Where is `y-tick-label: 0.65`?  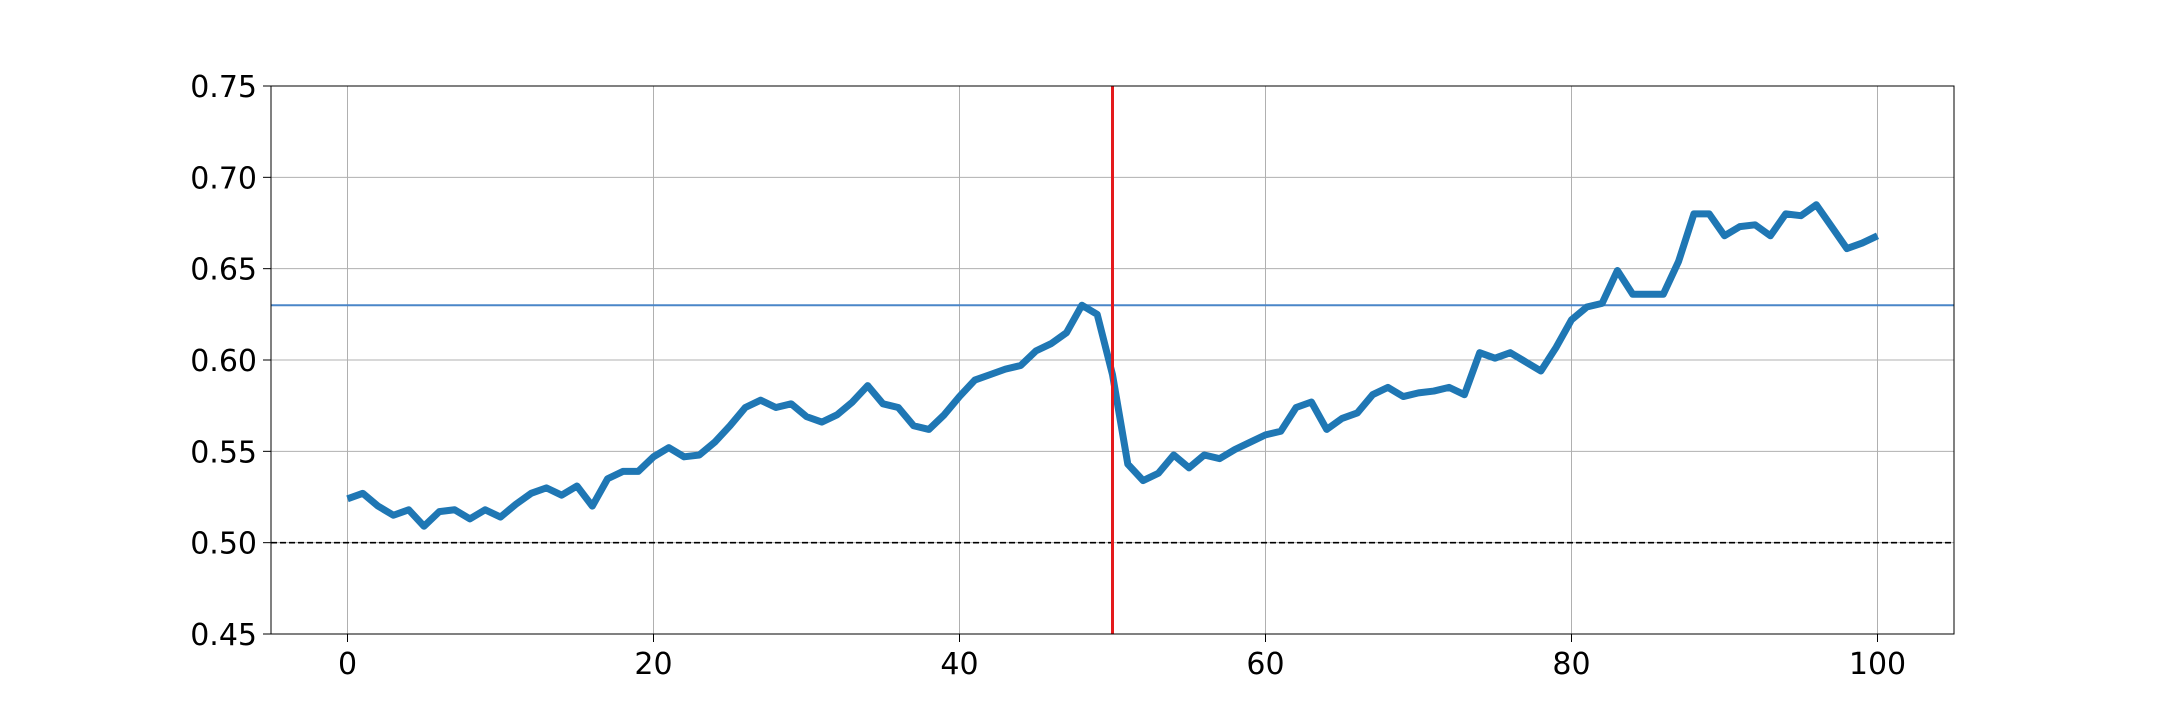 y-tick-label: 0.65 is located at coordinates (223, 270).